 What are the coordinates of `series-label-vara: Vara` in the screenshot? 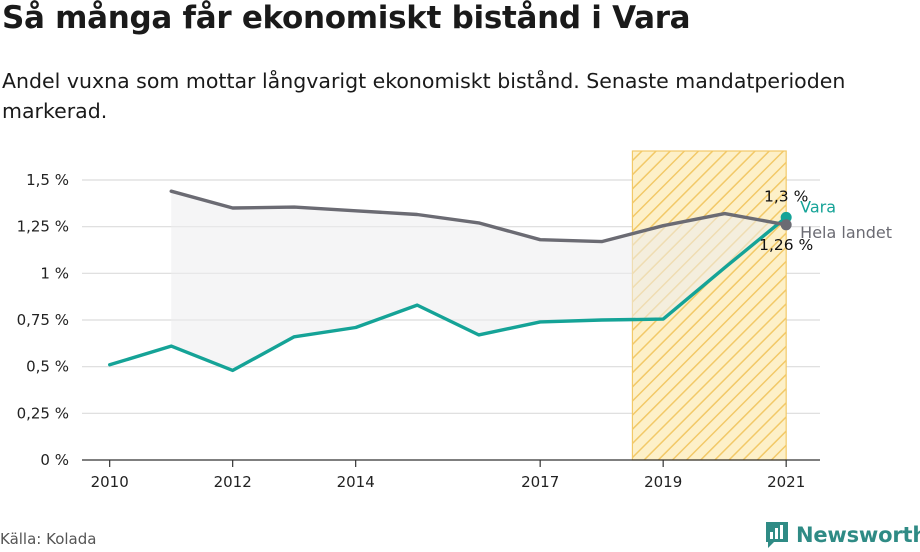 It's located at (818, 206).